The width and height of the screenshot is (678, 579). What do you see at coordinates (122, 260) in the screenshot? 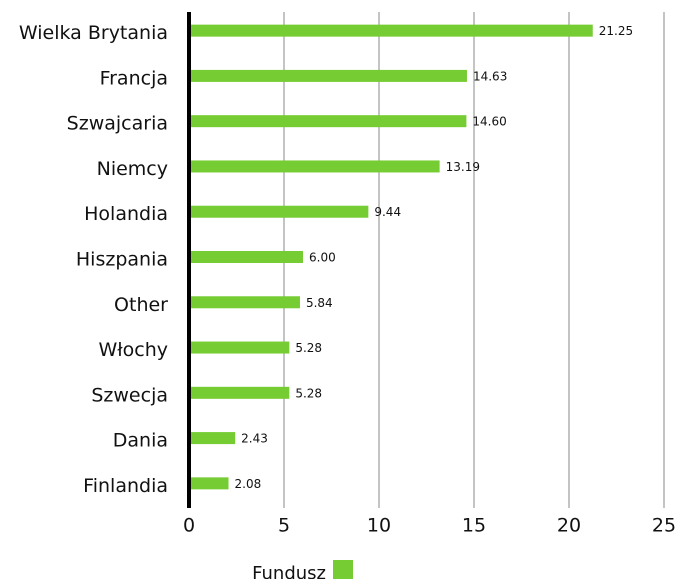
I see `y-tick-label: Hiszpania` at bounding box center [122, 260].